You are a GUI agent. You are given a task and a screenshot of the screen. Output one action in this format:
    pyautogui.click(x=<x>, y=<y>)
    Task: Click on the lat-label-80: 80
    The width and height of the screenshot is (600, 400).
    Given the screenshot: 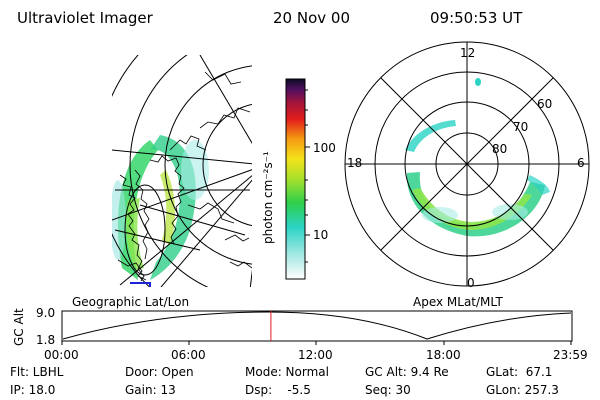 What is the action you would take?
    pyautogui.click(x=500, y=149)
    